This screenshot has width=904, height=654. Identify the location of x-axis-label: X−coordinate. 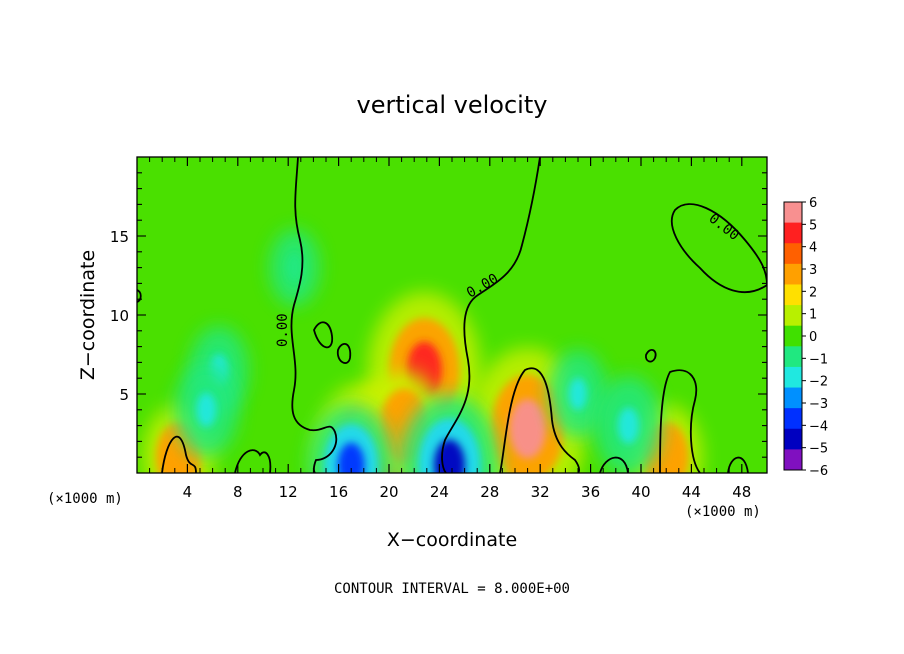
(452, 540).